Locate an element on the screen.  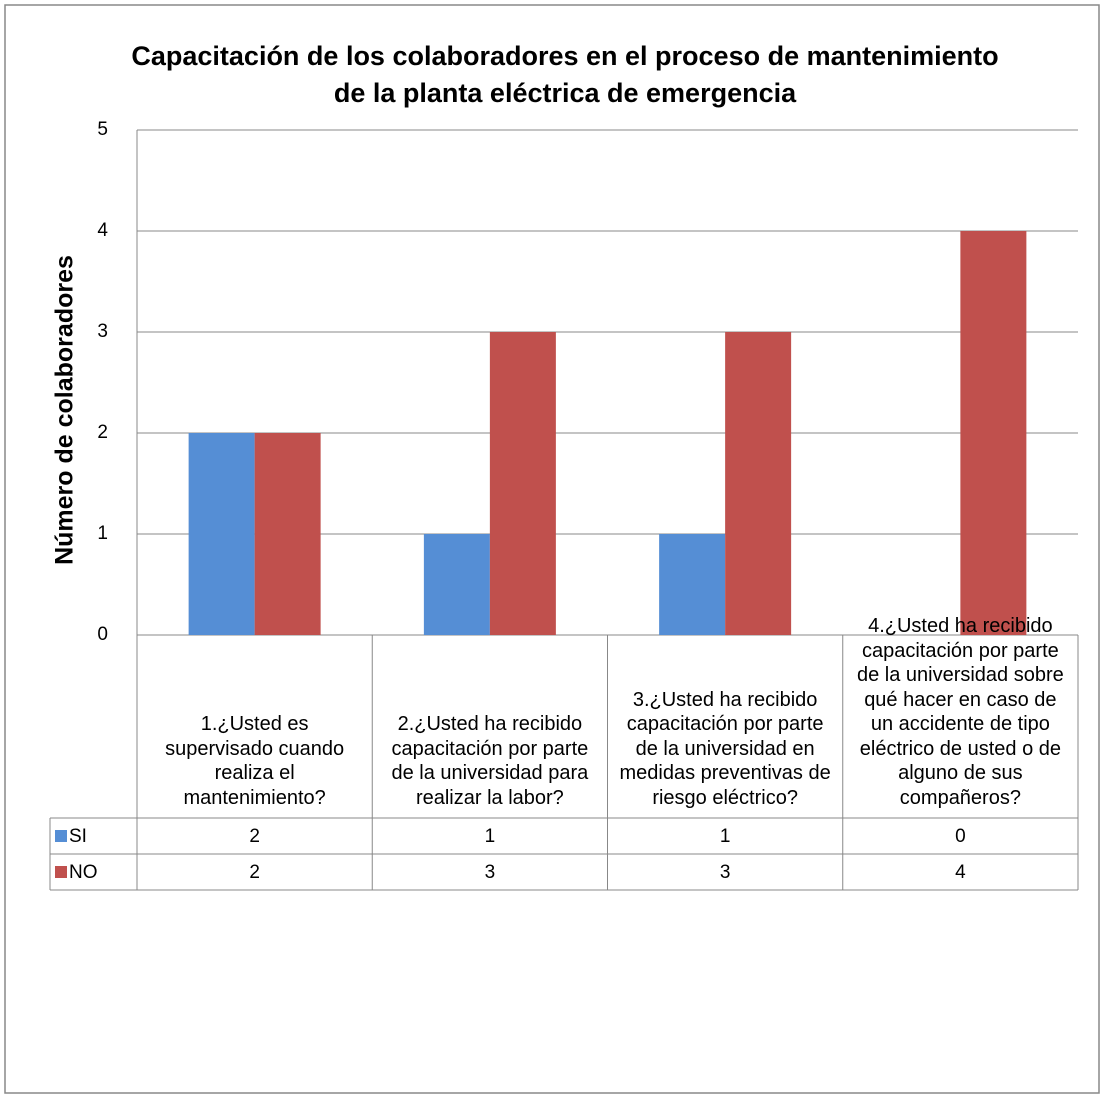
y-tick-label: 1 is located at coordinates (102, 533).